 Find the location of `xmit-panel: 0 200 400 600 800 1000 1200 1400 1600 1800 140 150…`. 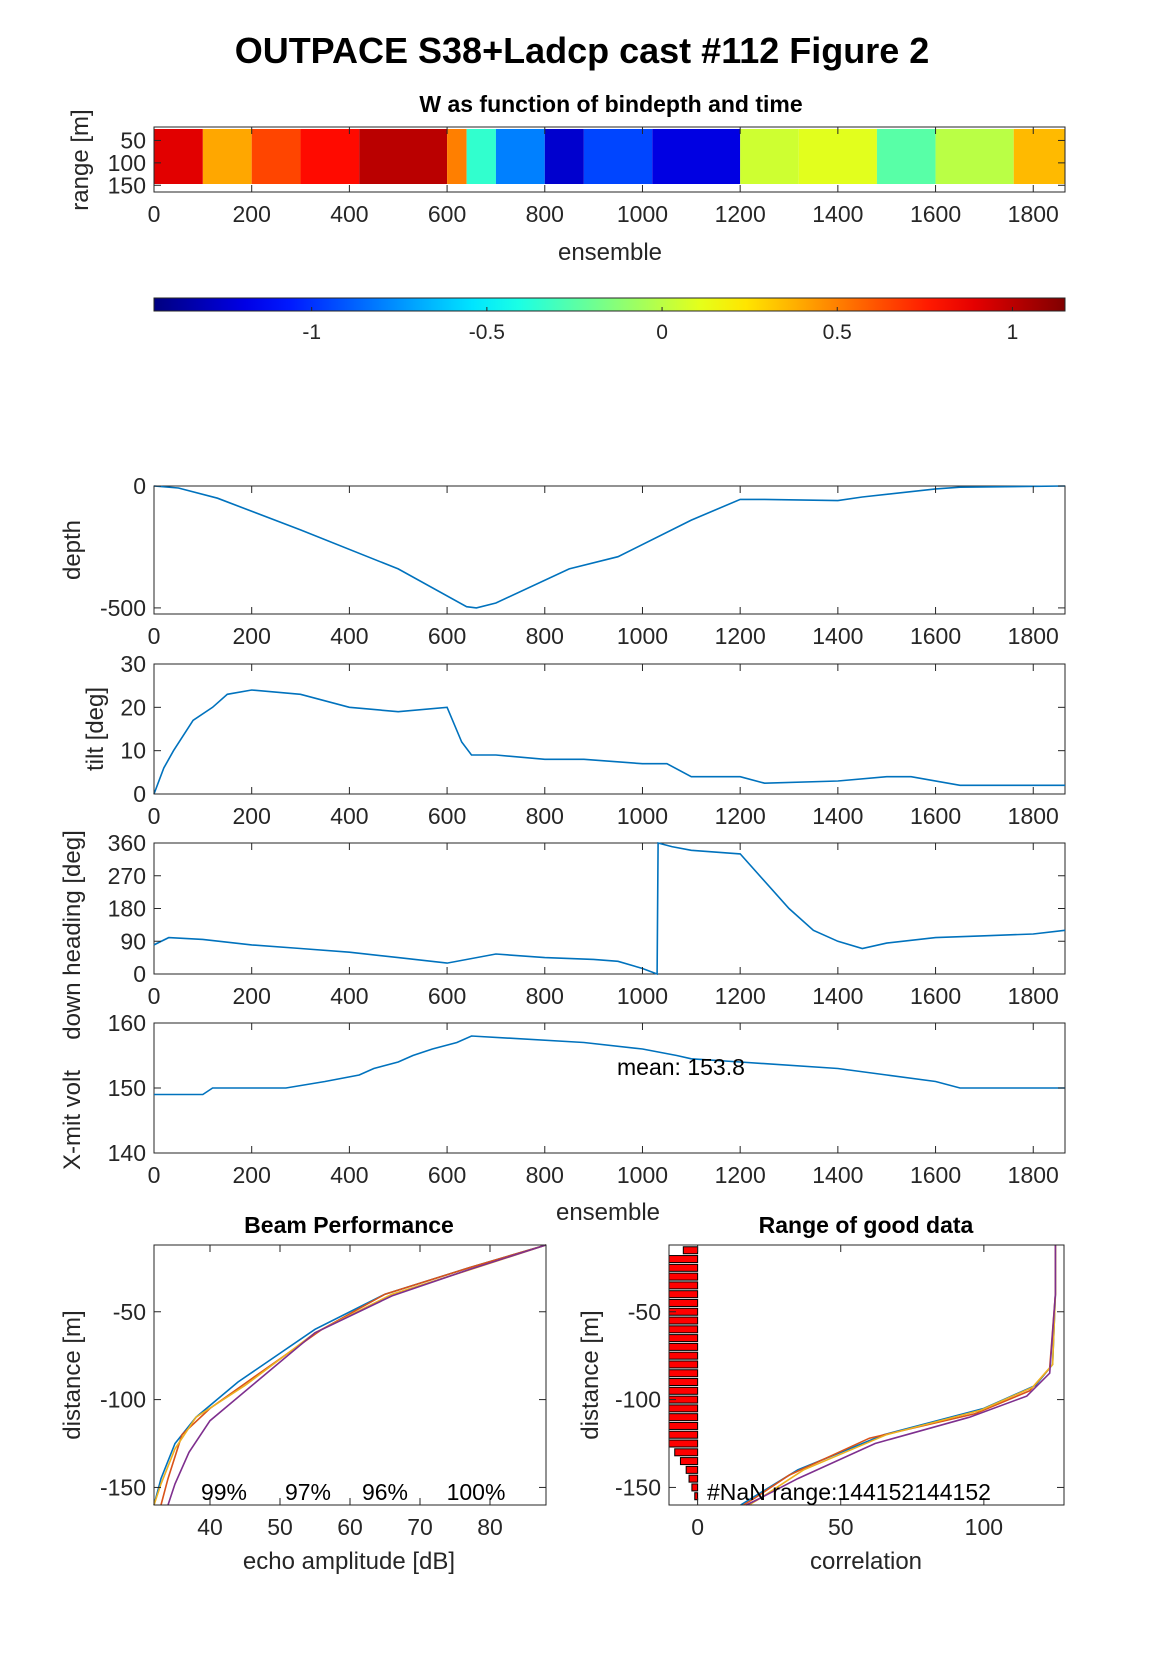

xmit-panel: 0 200 400 600 800 1000 1200 1400 1600 1800 140 150… is located at coordinates (562, 1118).